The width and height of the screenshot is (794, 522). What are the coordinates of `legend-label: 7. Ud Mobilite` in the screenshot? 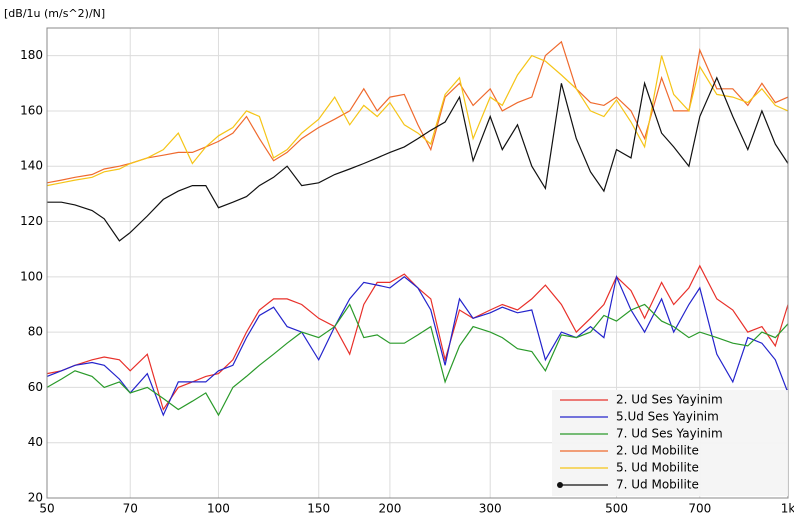 It's located at (657, 485).